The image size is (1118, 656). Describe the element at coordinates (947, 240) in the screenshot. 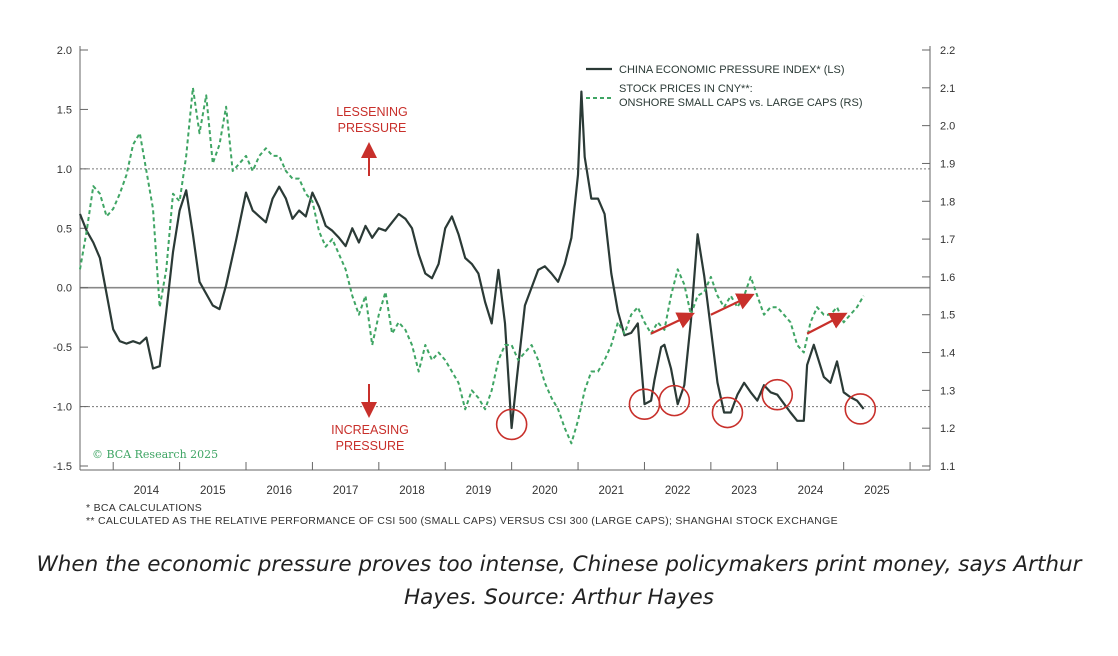

I see `right-axis-tick-label: 1.7` at that location.